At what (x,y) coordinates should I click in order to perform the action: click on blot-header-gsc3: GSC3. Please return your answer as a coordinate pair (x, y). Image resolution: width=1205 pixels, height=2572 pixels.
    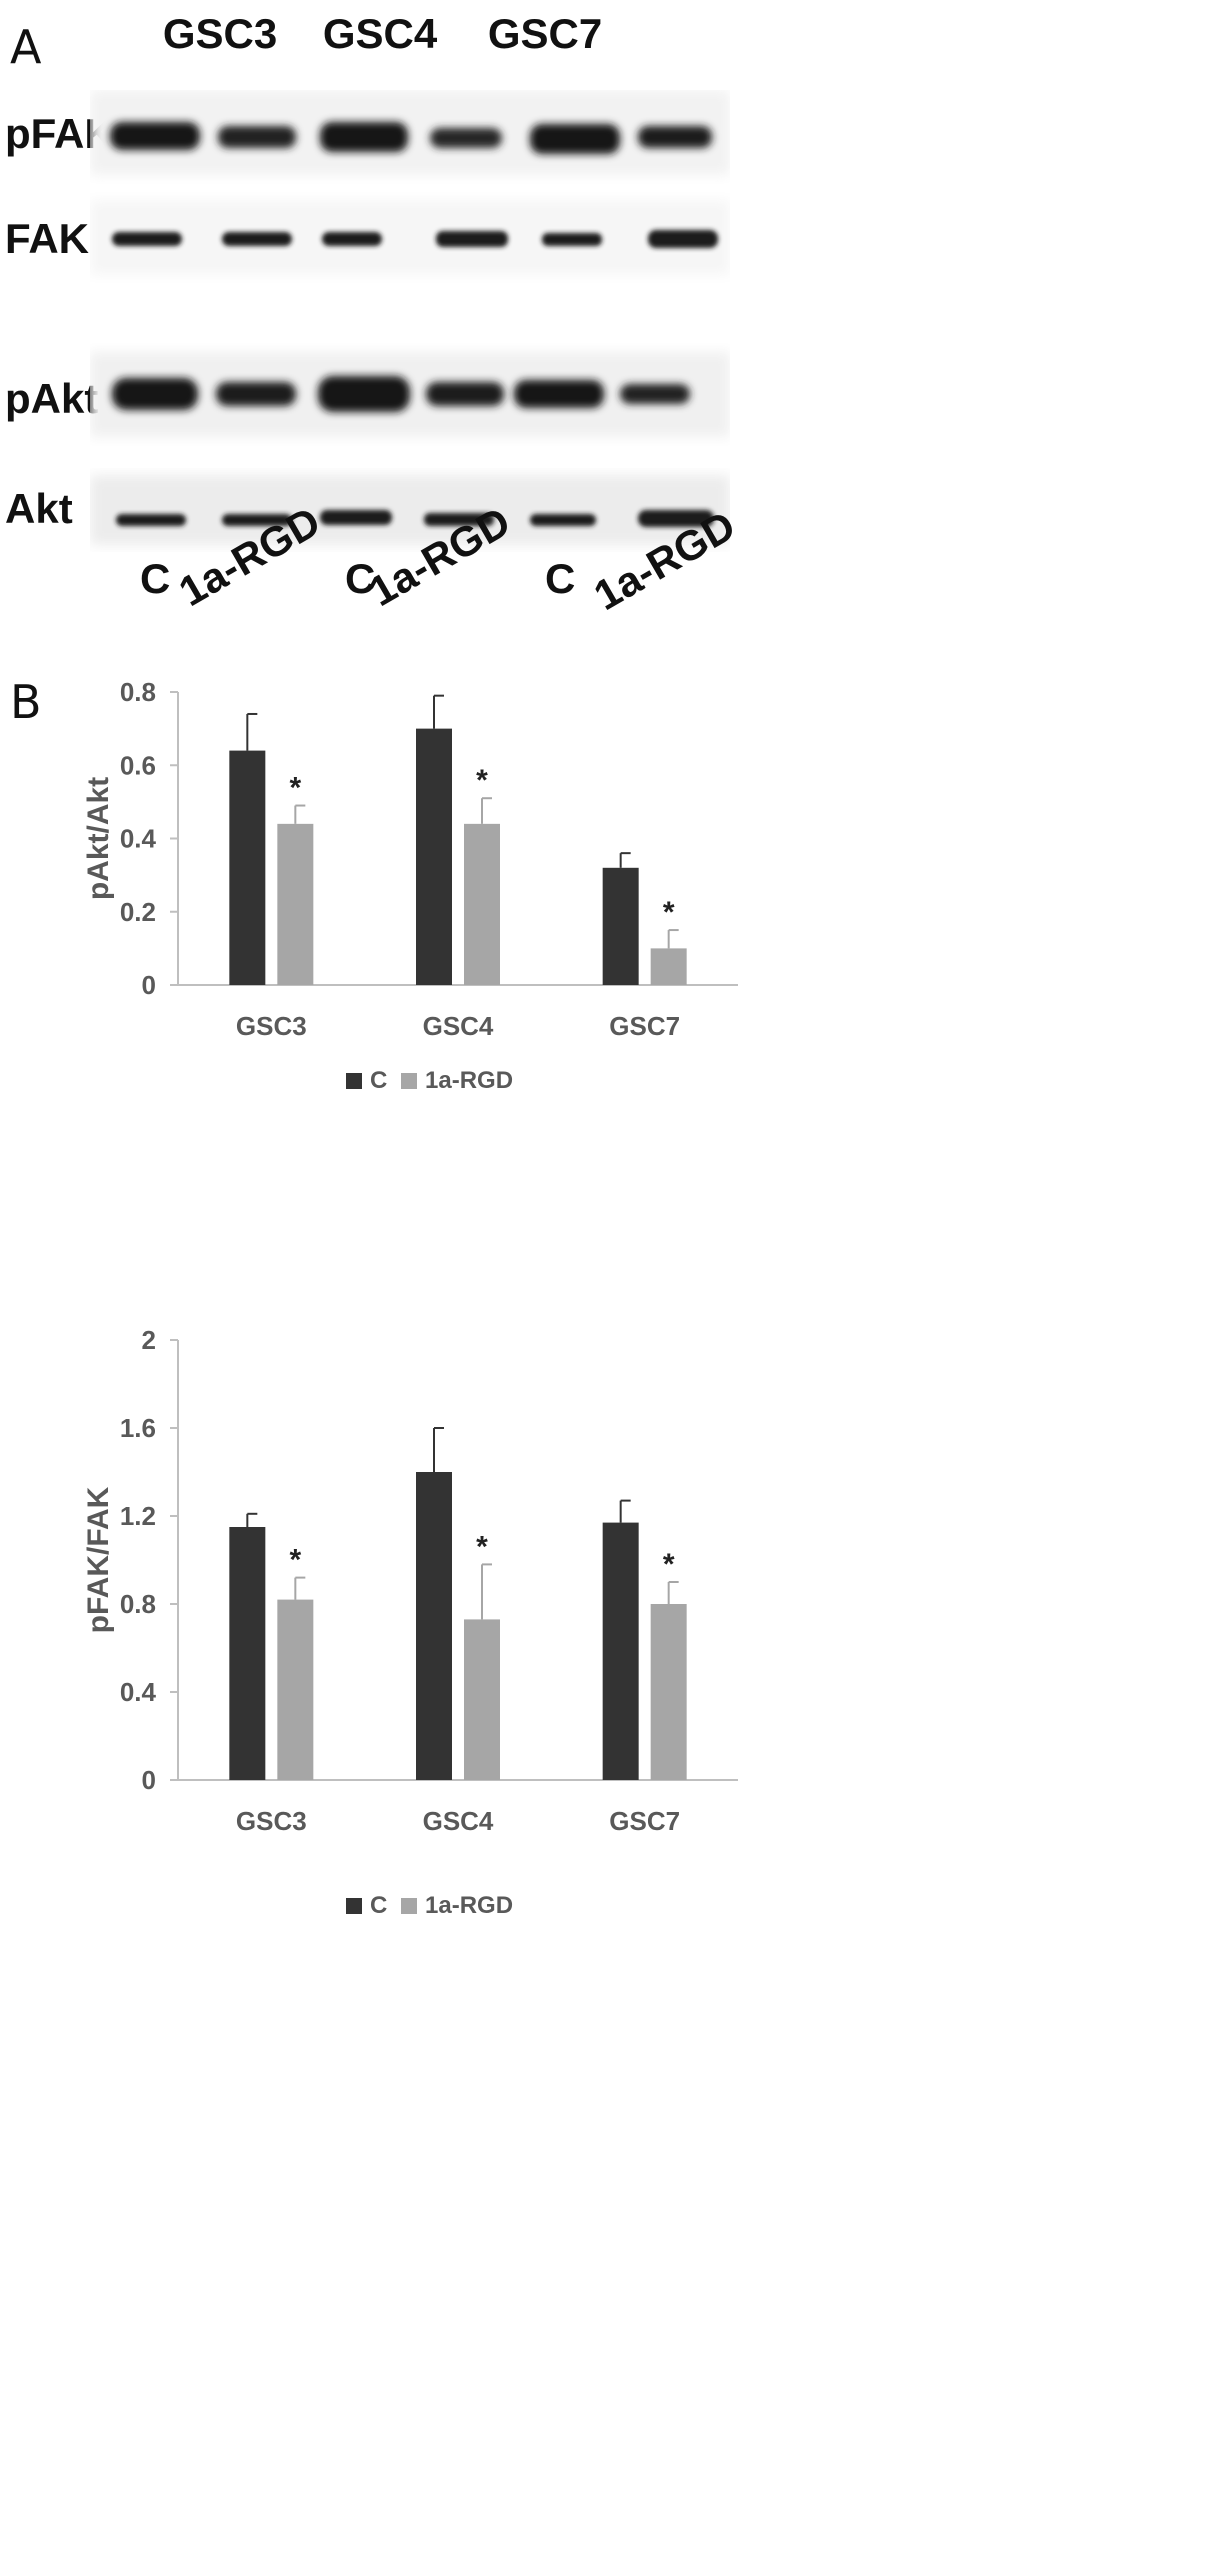
    Looking at the image, I should click on (220, 33).